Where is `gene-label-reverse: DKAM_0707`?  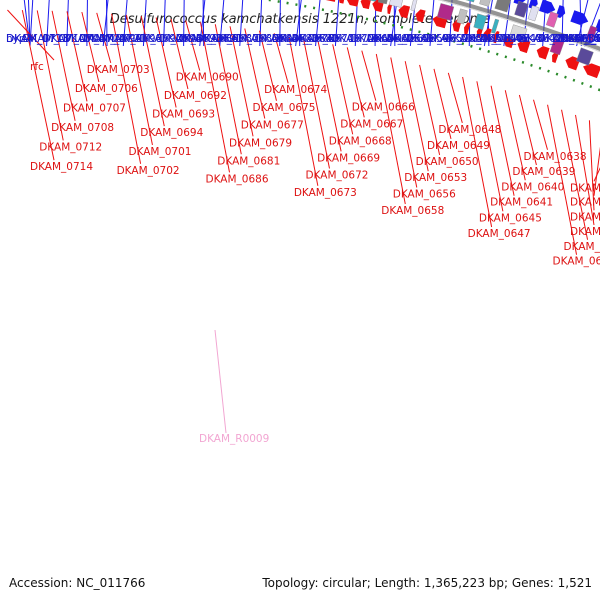
gene-label-reverse: DKAM_0707 is located at coordinates (94, 108).